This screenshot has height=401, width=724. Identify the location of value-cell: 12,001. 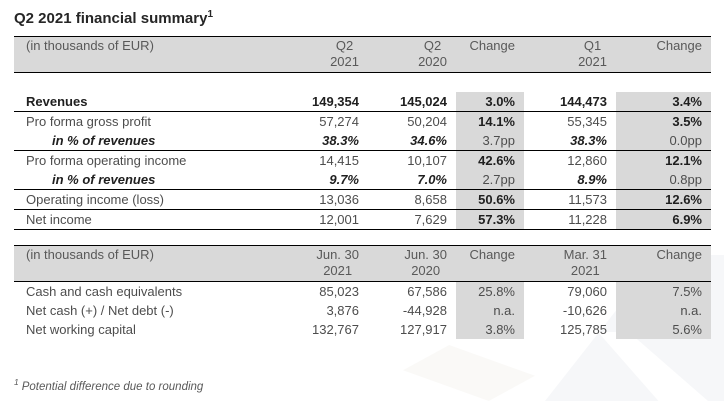
(339, 219).